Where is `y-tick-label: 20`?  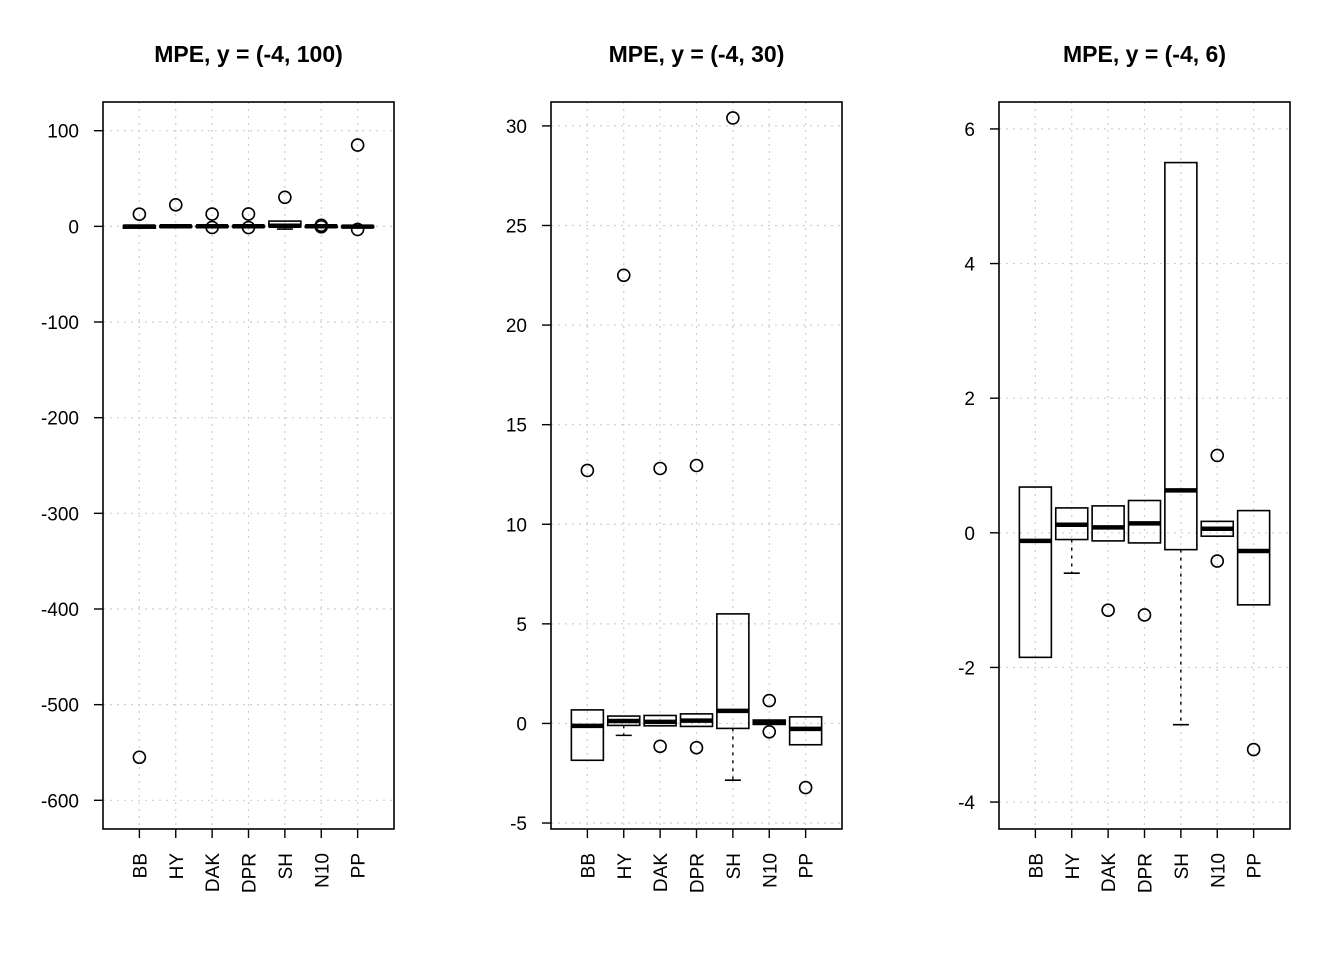 y-tick-label: 20 is located at coordinates (516, 326).